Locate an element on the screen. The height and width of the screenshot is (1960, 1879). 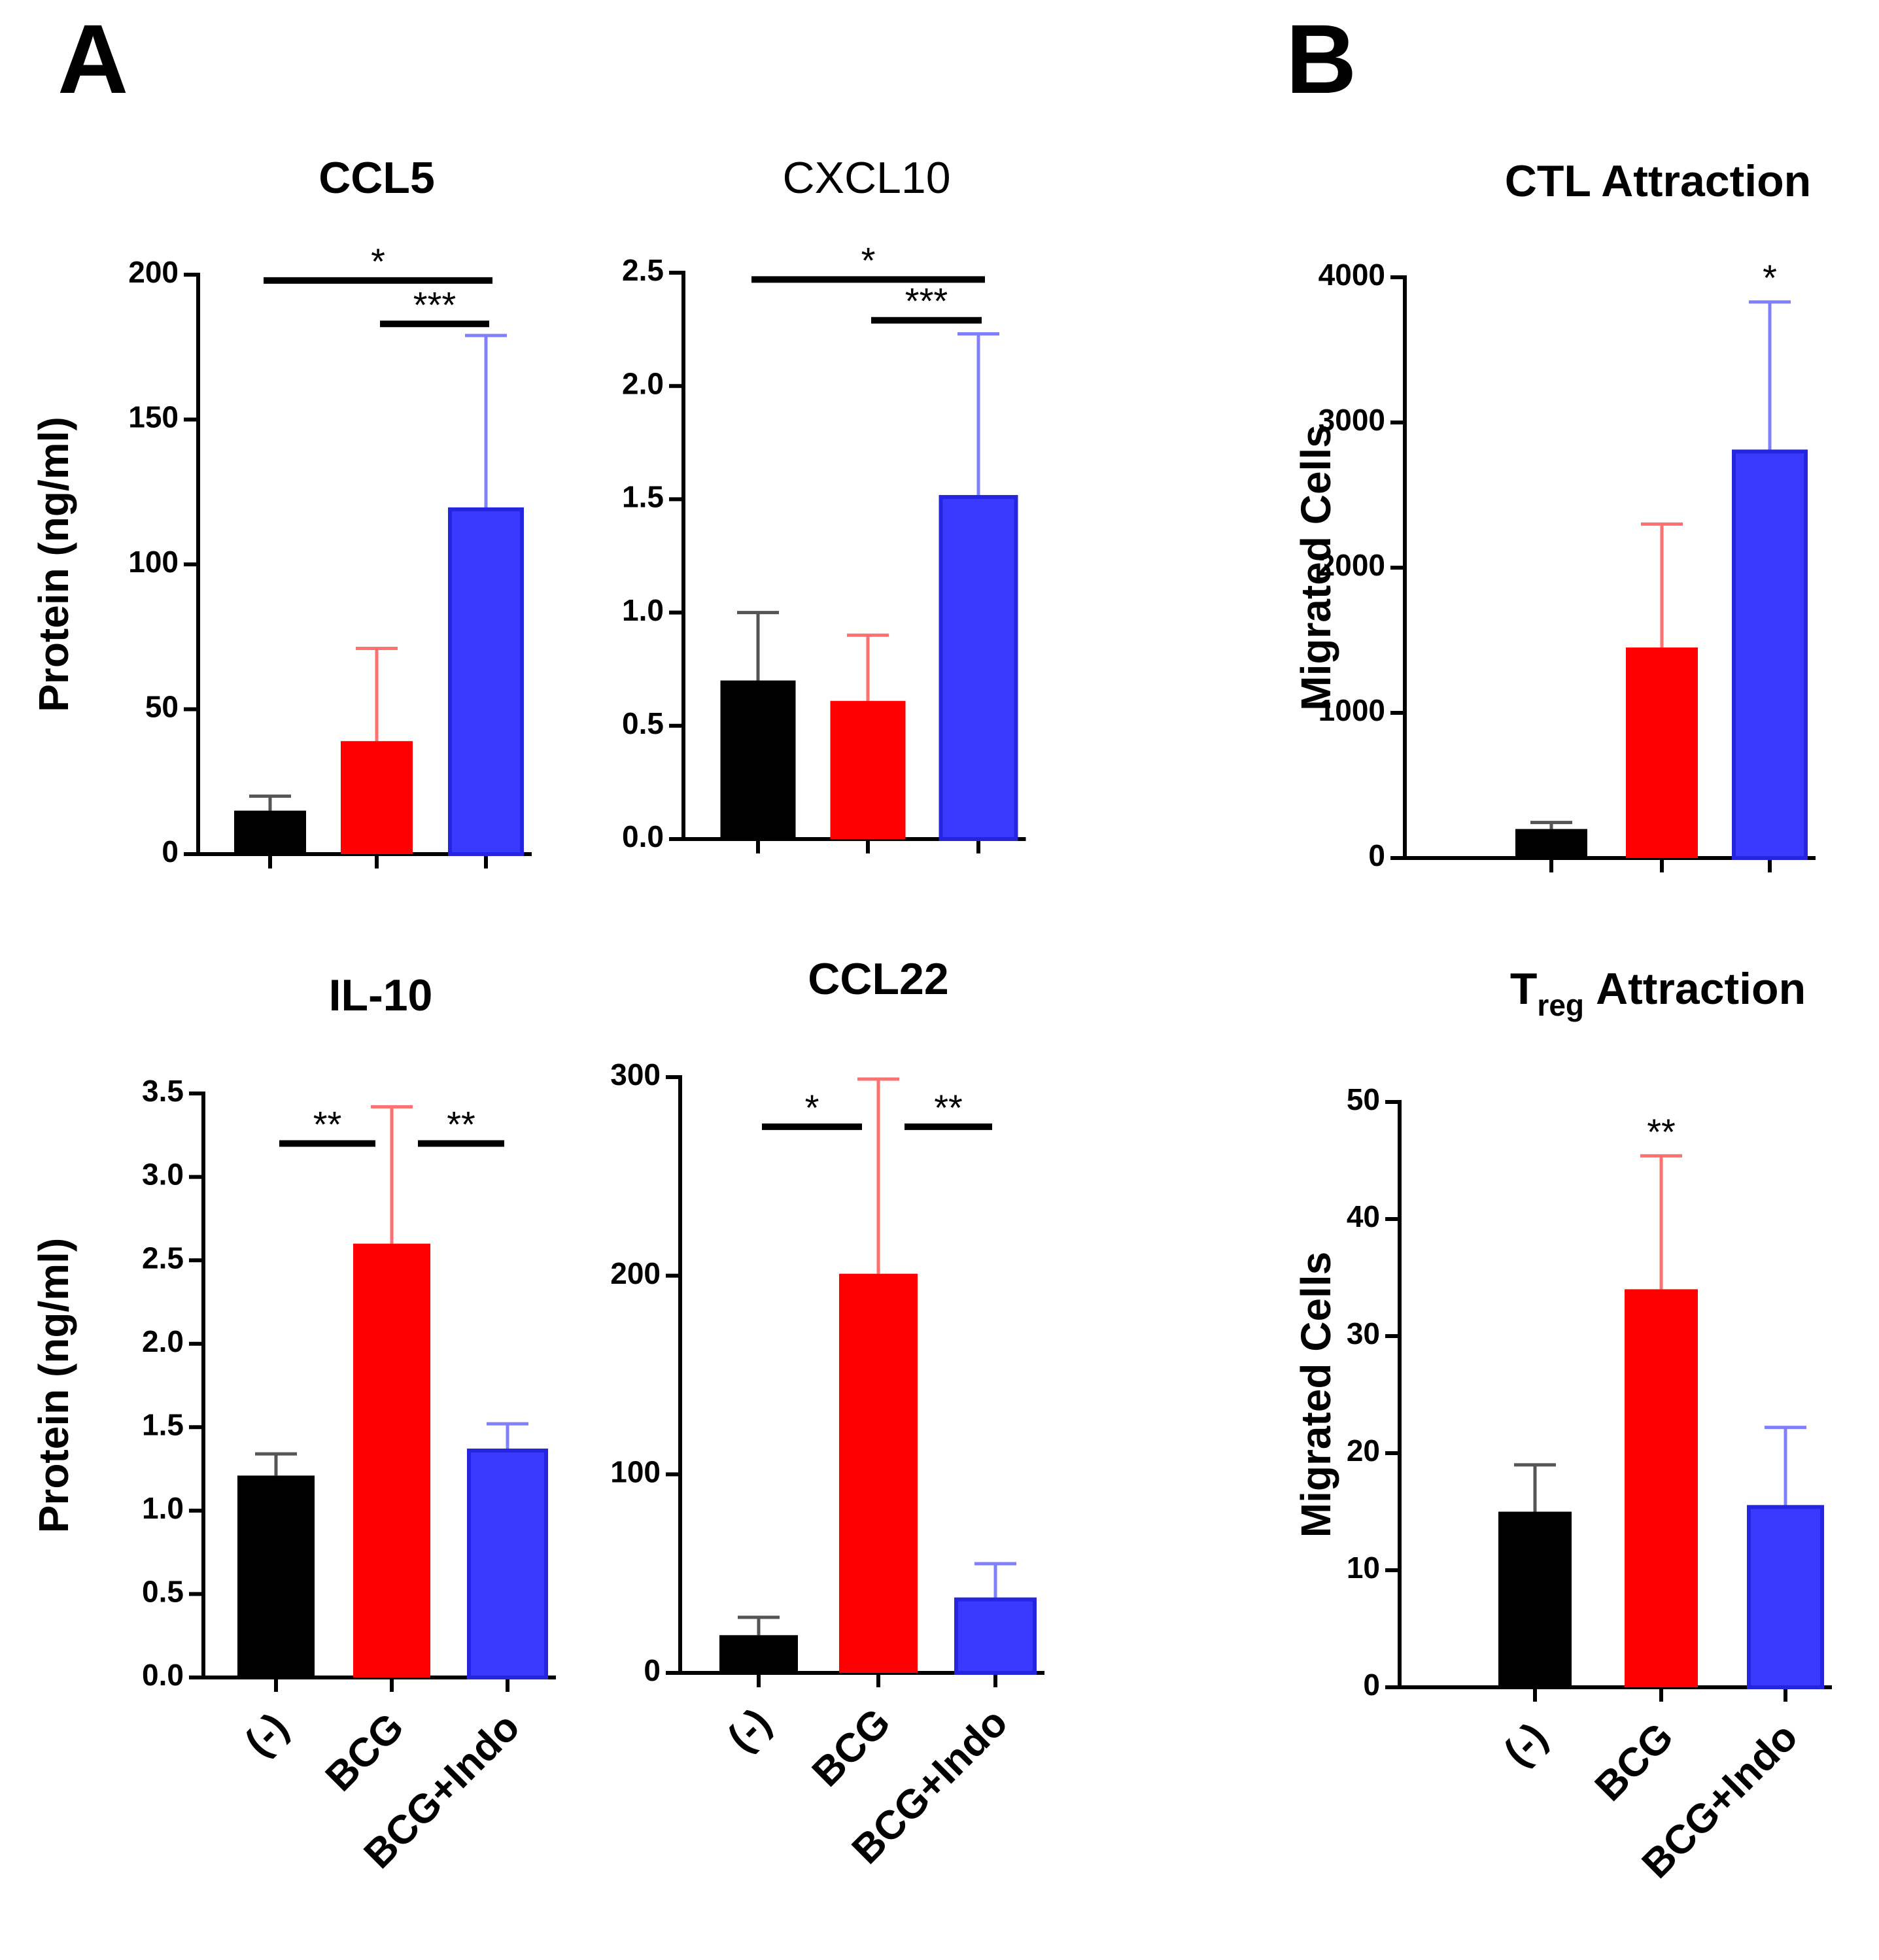
y-tick-label: 40 is located at coordinates (1364, 1216).